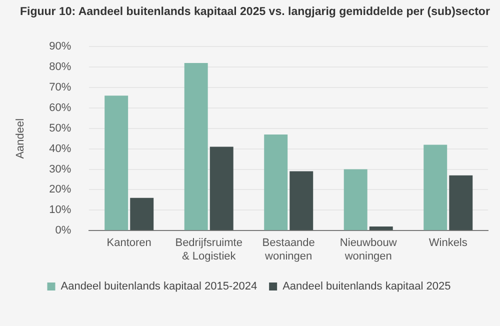 This screenshot has height=326, width=500. I want to click on y-tick-label: 50%, so click(60, 128).